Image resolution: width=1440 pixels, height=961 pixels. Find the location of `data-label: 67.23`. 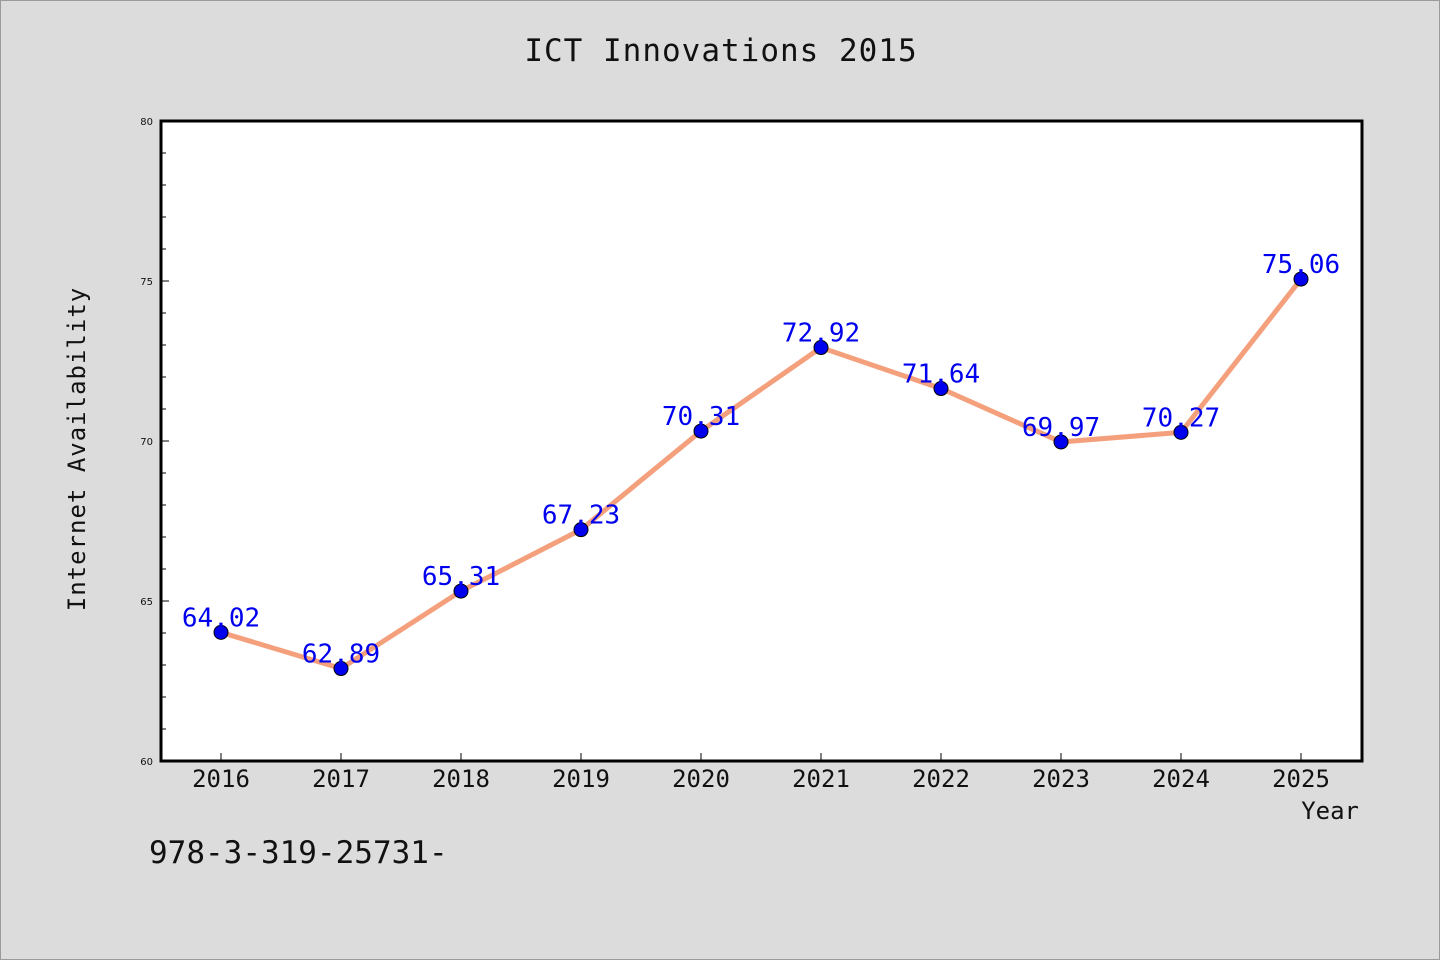

data-label: 67.23 is located at coordinates (581, 516).